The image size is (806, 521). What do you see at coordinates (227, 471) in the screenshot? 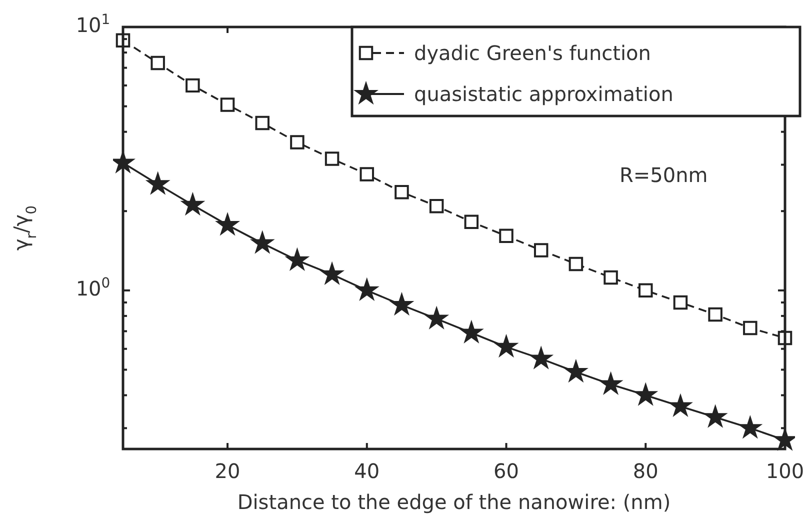
I see `x-tick-label: 20` at bounding box center [227, 471].